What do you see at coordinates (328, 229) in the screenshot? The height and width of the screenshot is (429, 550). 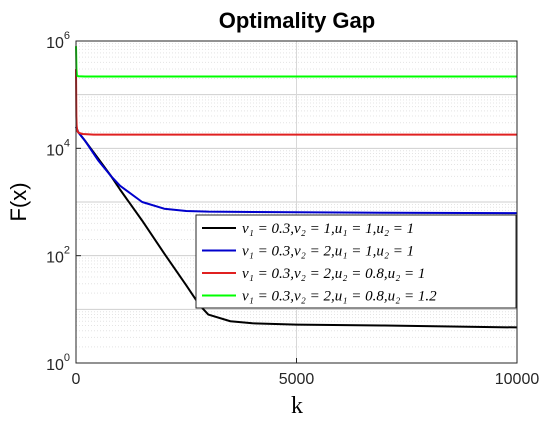 I see `legend-label-1: v₁ = 0.3,v₂ = 1,u₁ = 1,u₂ = 1` at bounding box center [328, 229].